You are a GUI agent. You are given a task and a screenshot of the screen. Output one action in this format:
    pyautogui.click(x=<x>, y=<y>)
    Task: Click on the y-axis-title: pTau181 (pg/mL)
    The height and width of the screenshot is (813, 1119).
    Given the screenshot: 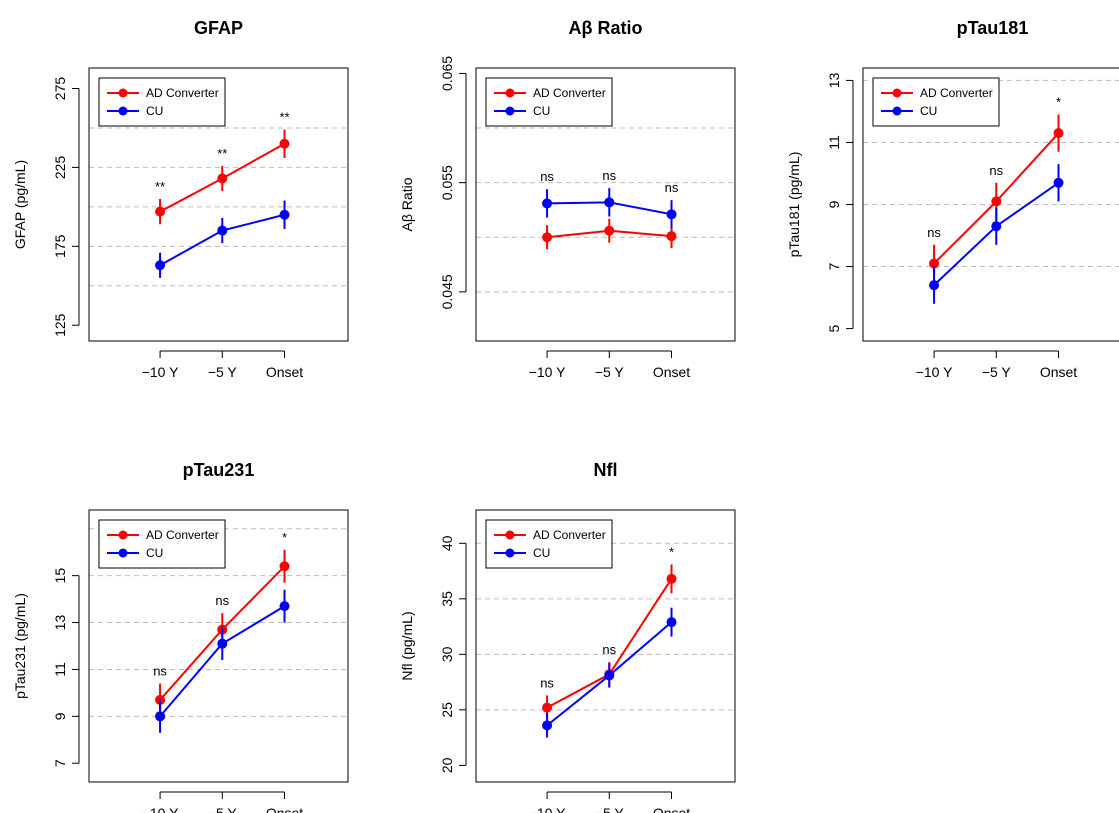 What is the action you would take?
    pyautogui.click(x=794, y=205)
    